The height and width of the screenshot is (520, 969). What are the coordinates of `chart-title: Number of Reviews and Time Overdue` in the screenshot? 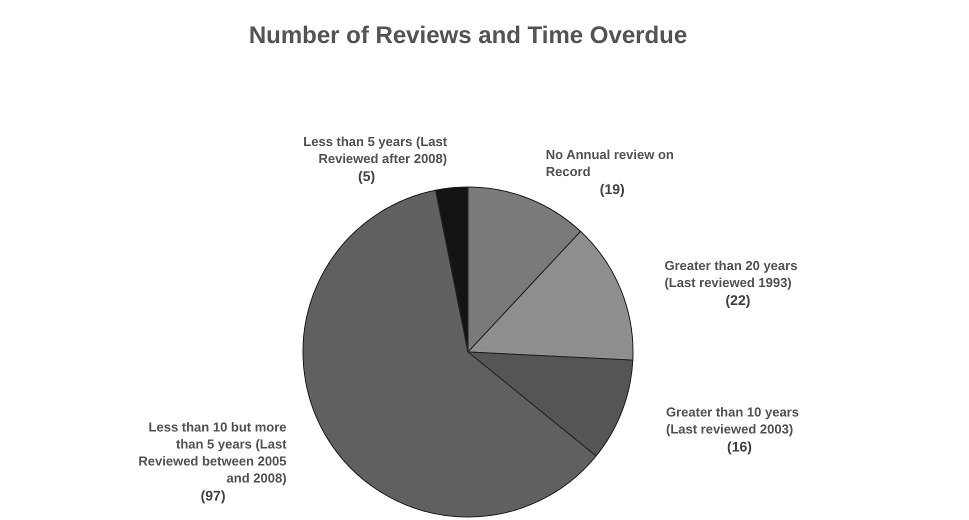 It's located at (468, 35).